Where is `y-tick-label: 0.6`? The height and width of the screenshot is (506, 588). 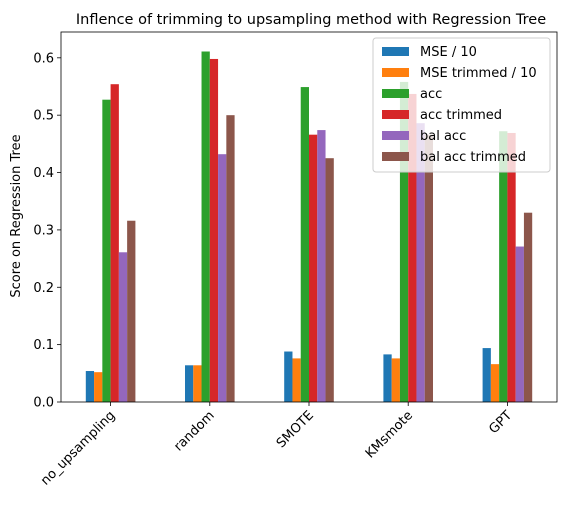
y-tick-label: 0.6 is located at coordinates (43, 58).